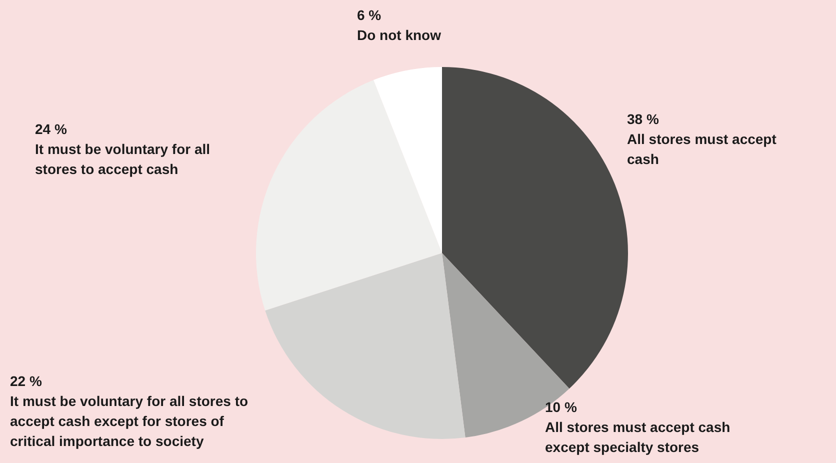 The width and height of the screenshot is (836, 463). Describe the element at coordinates (643, 119) in the screenshot. I see `data-label: 38 %` at that location.